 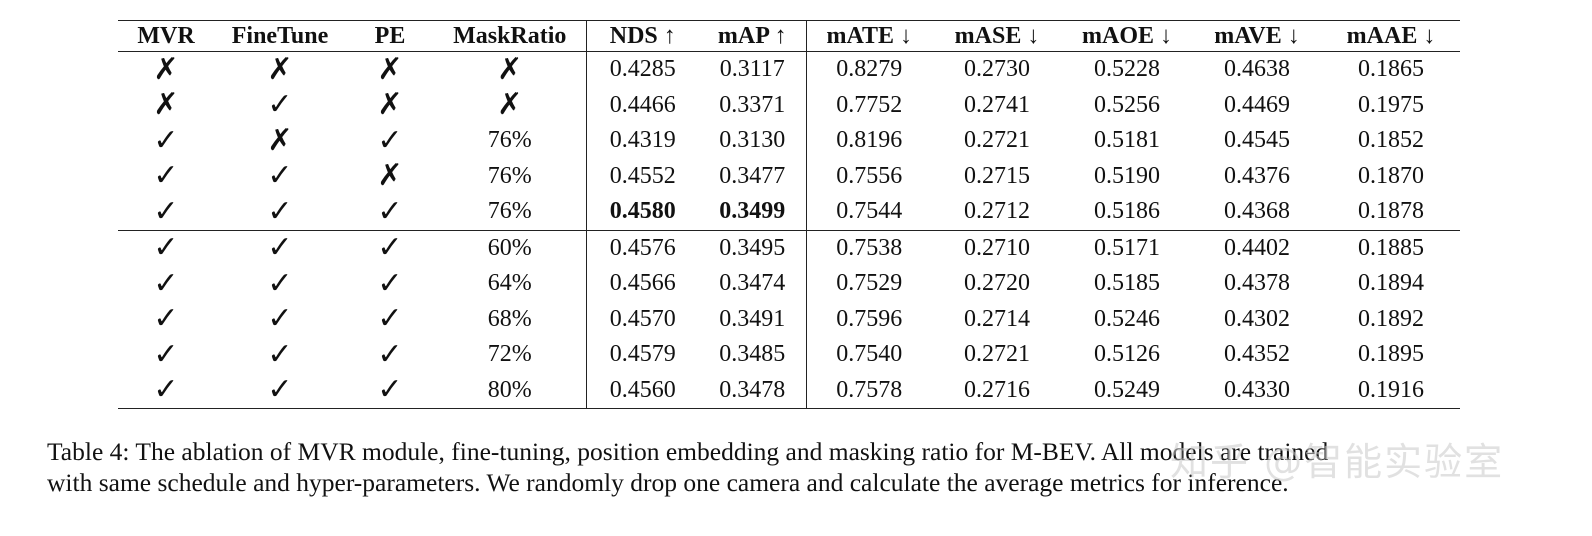 I want to click on config-cell: 68%, so click(x=510, y=319).